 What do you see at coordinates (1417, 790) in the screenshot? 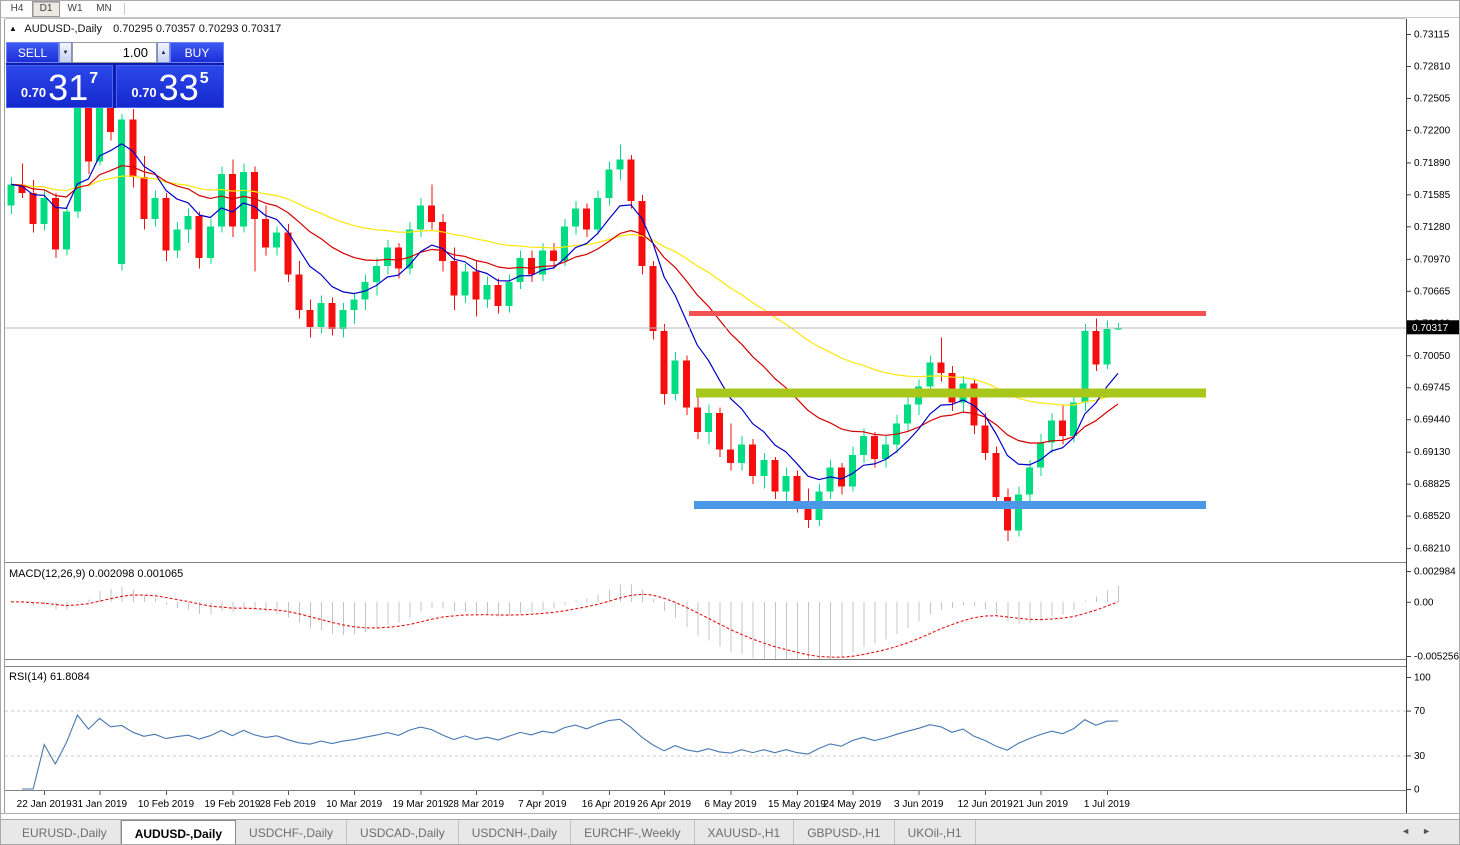
I see `svg-text: 0` at bounding box center [1417, 790].